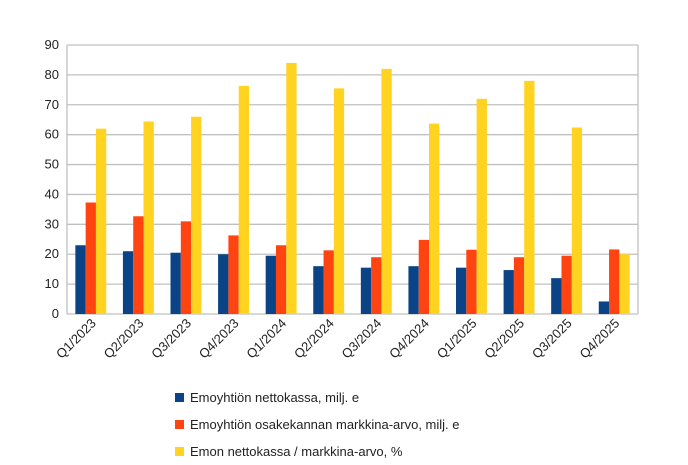  I want to click on y-tick-label: 20, so click(52, 253).